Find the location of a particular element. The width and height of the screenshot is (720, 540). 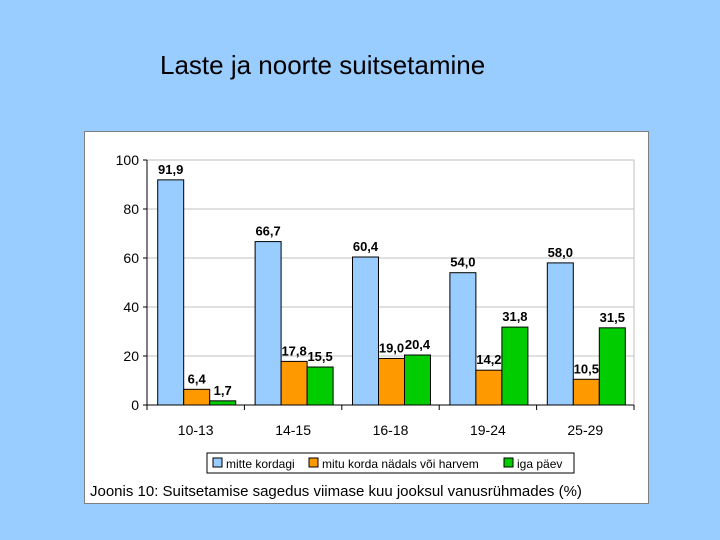

x-tick-label: 19-24 is located at coordinates (488, 430).